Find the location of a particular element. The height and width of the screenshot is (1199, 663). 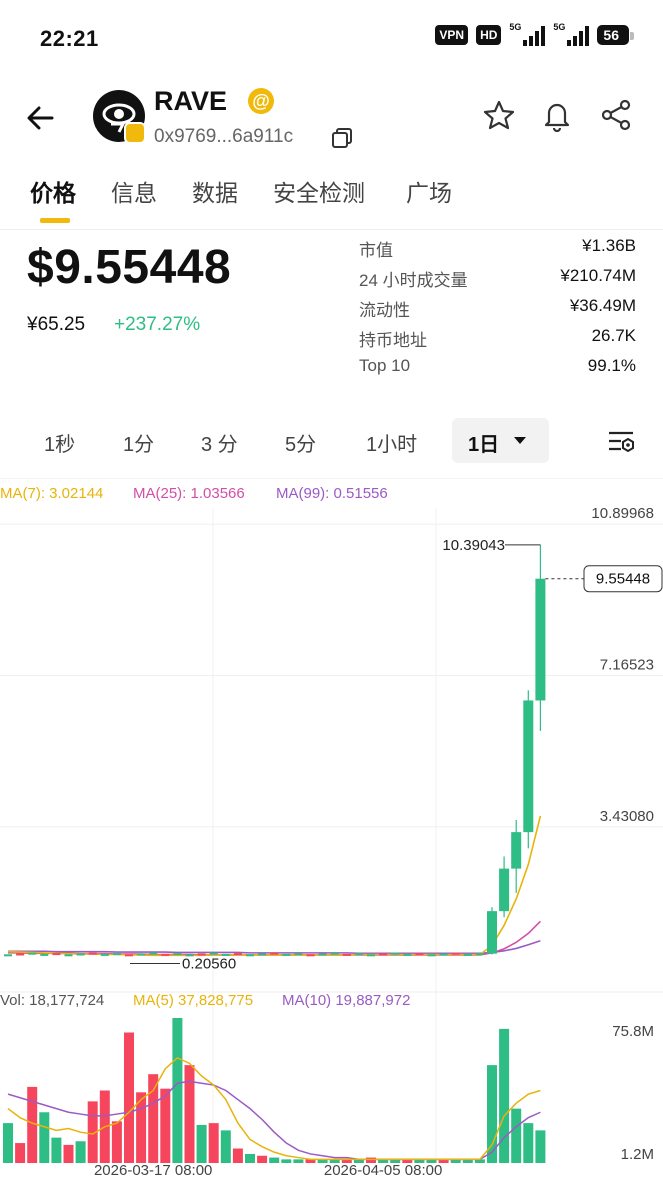

tab-price: 价格 is located at coordinates (53, 193).